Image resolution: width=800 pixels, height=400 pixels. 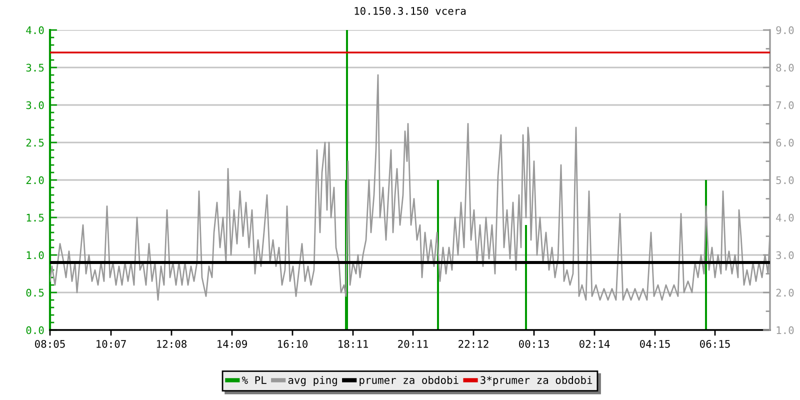 I want to click on y-tick-label: 1.0, so click(x=35, y=255).